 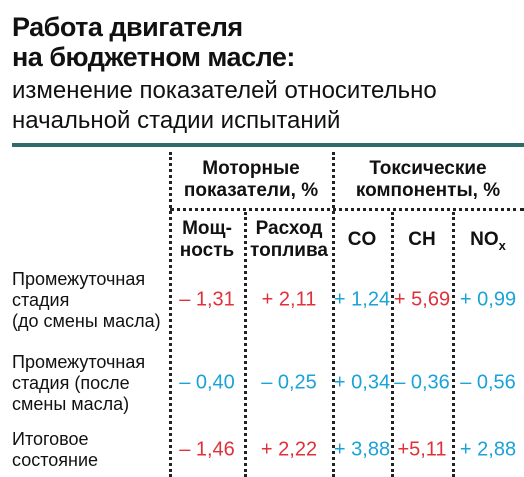 What do you see at coordinates (127, 27) in the screenshot?
I see `title: Работа двигателя` at bounding box center [127, 27].